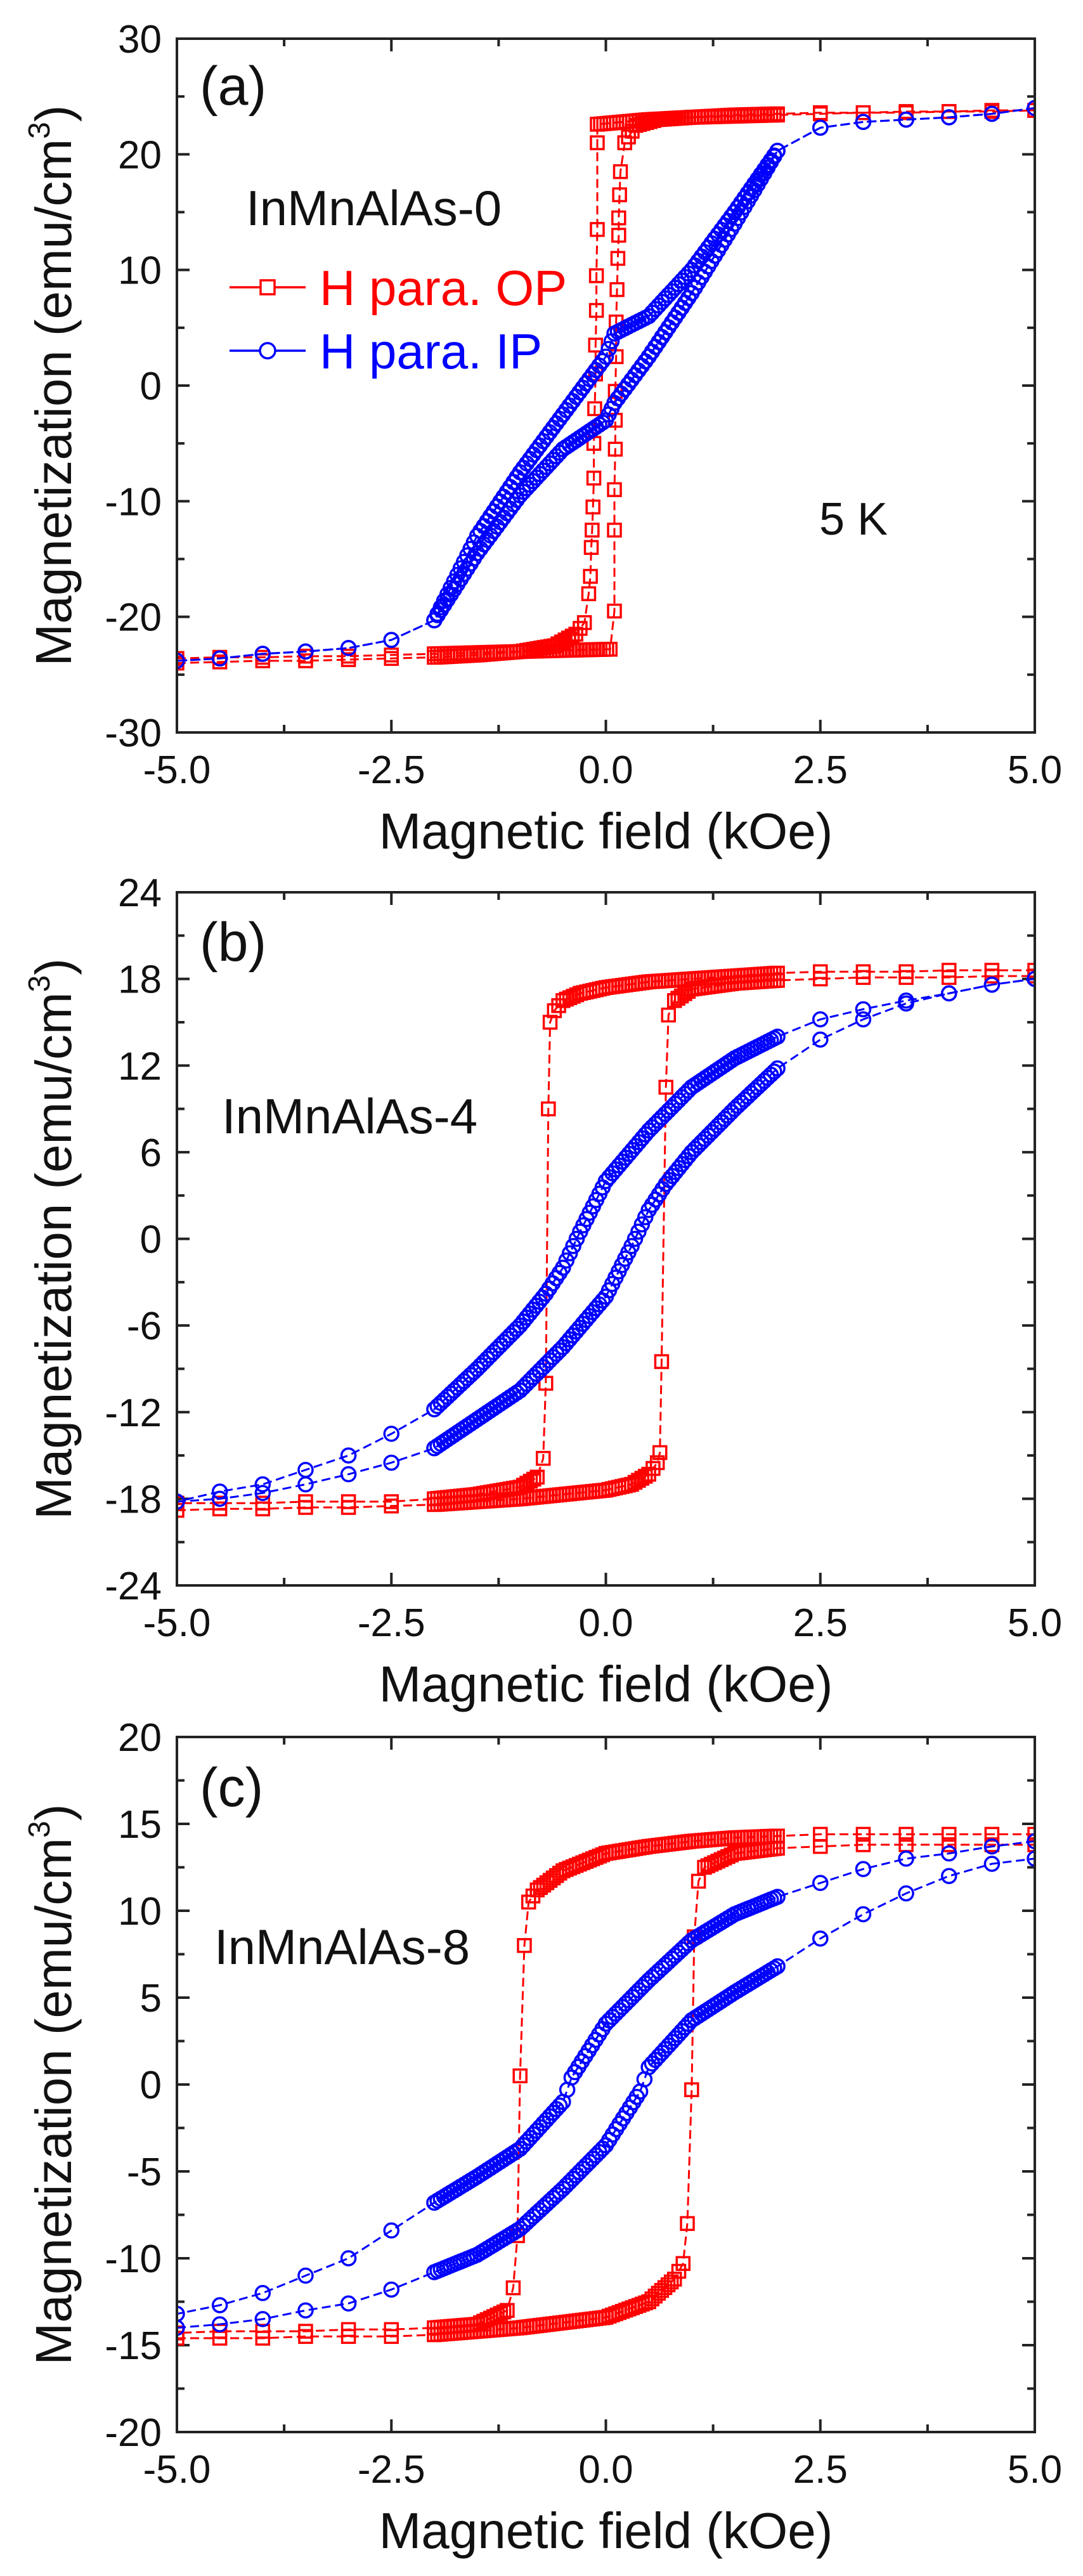  I want to click on y-axis-title: Magnetization (emu/cm3), so click(52, 2084).